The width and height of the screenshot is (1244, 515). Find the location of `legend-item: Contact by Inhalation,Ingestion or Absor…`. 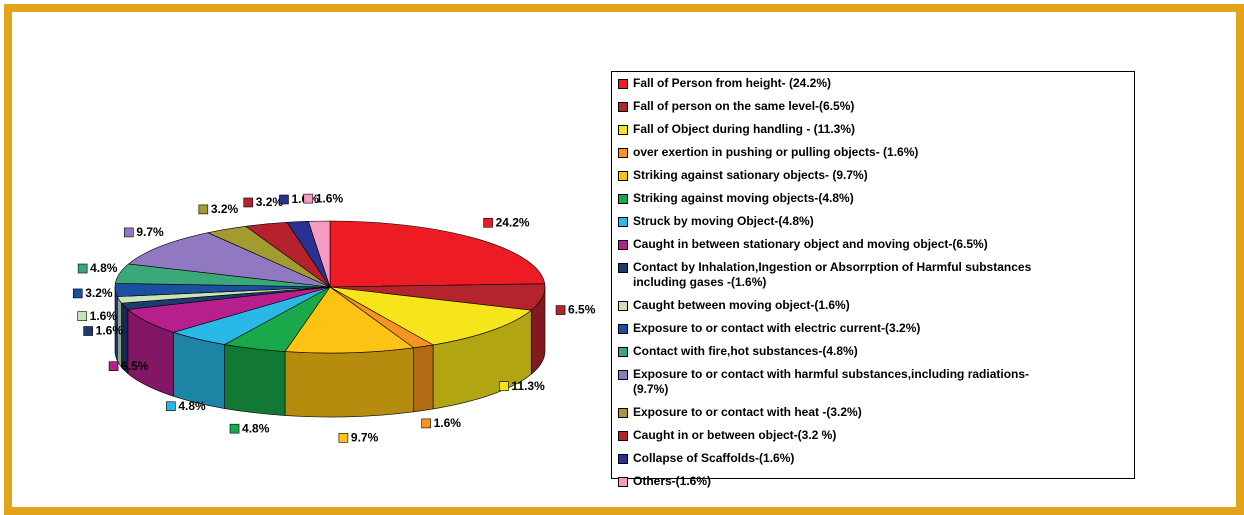

legend-item: Contact by Inhalation,Ingestion or Absor… is located at coordinates (876, 275).